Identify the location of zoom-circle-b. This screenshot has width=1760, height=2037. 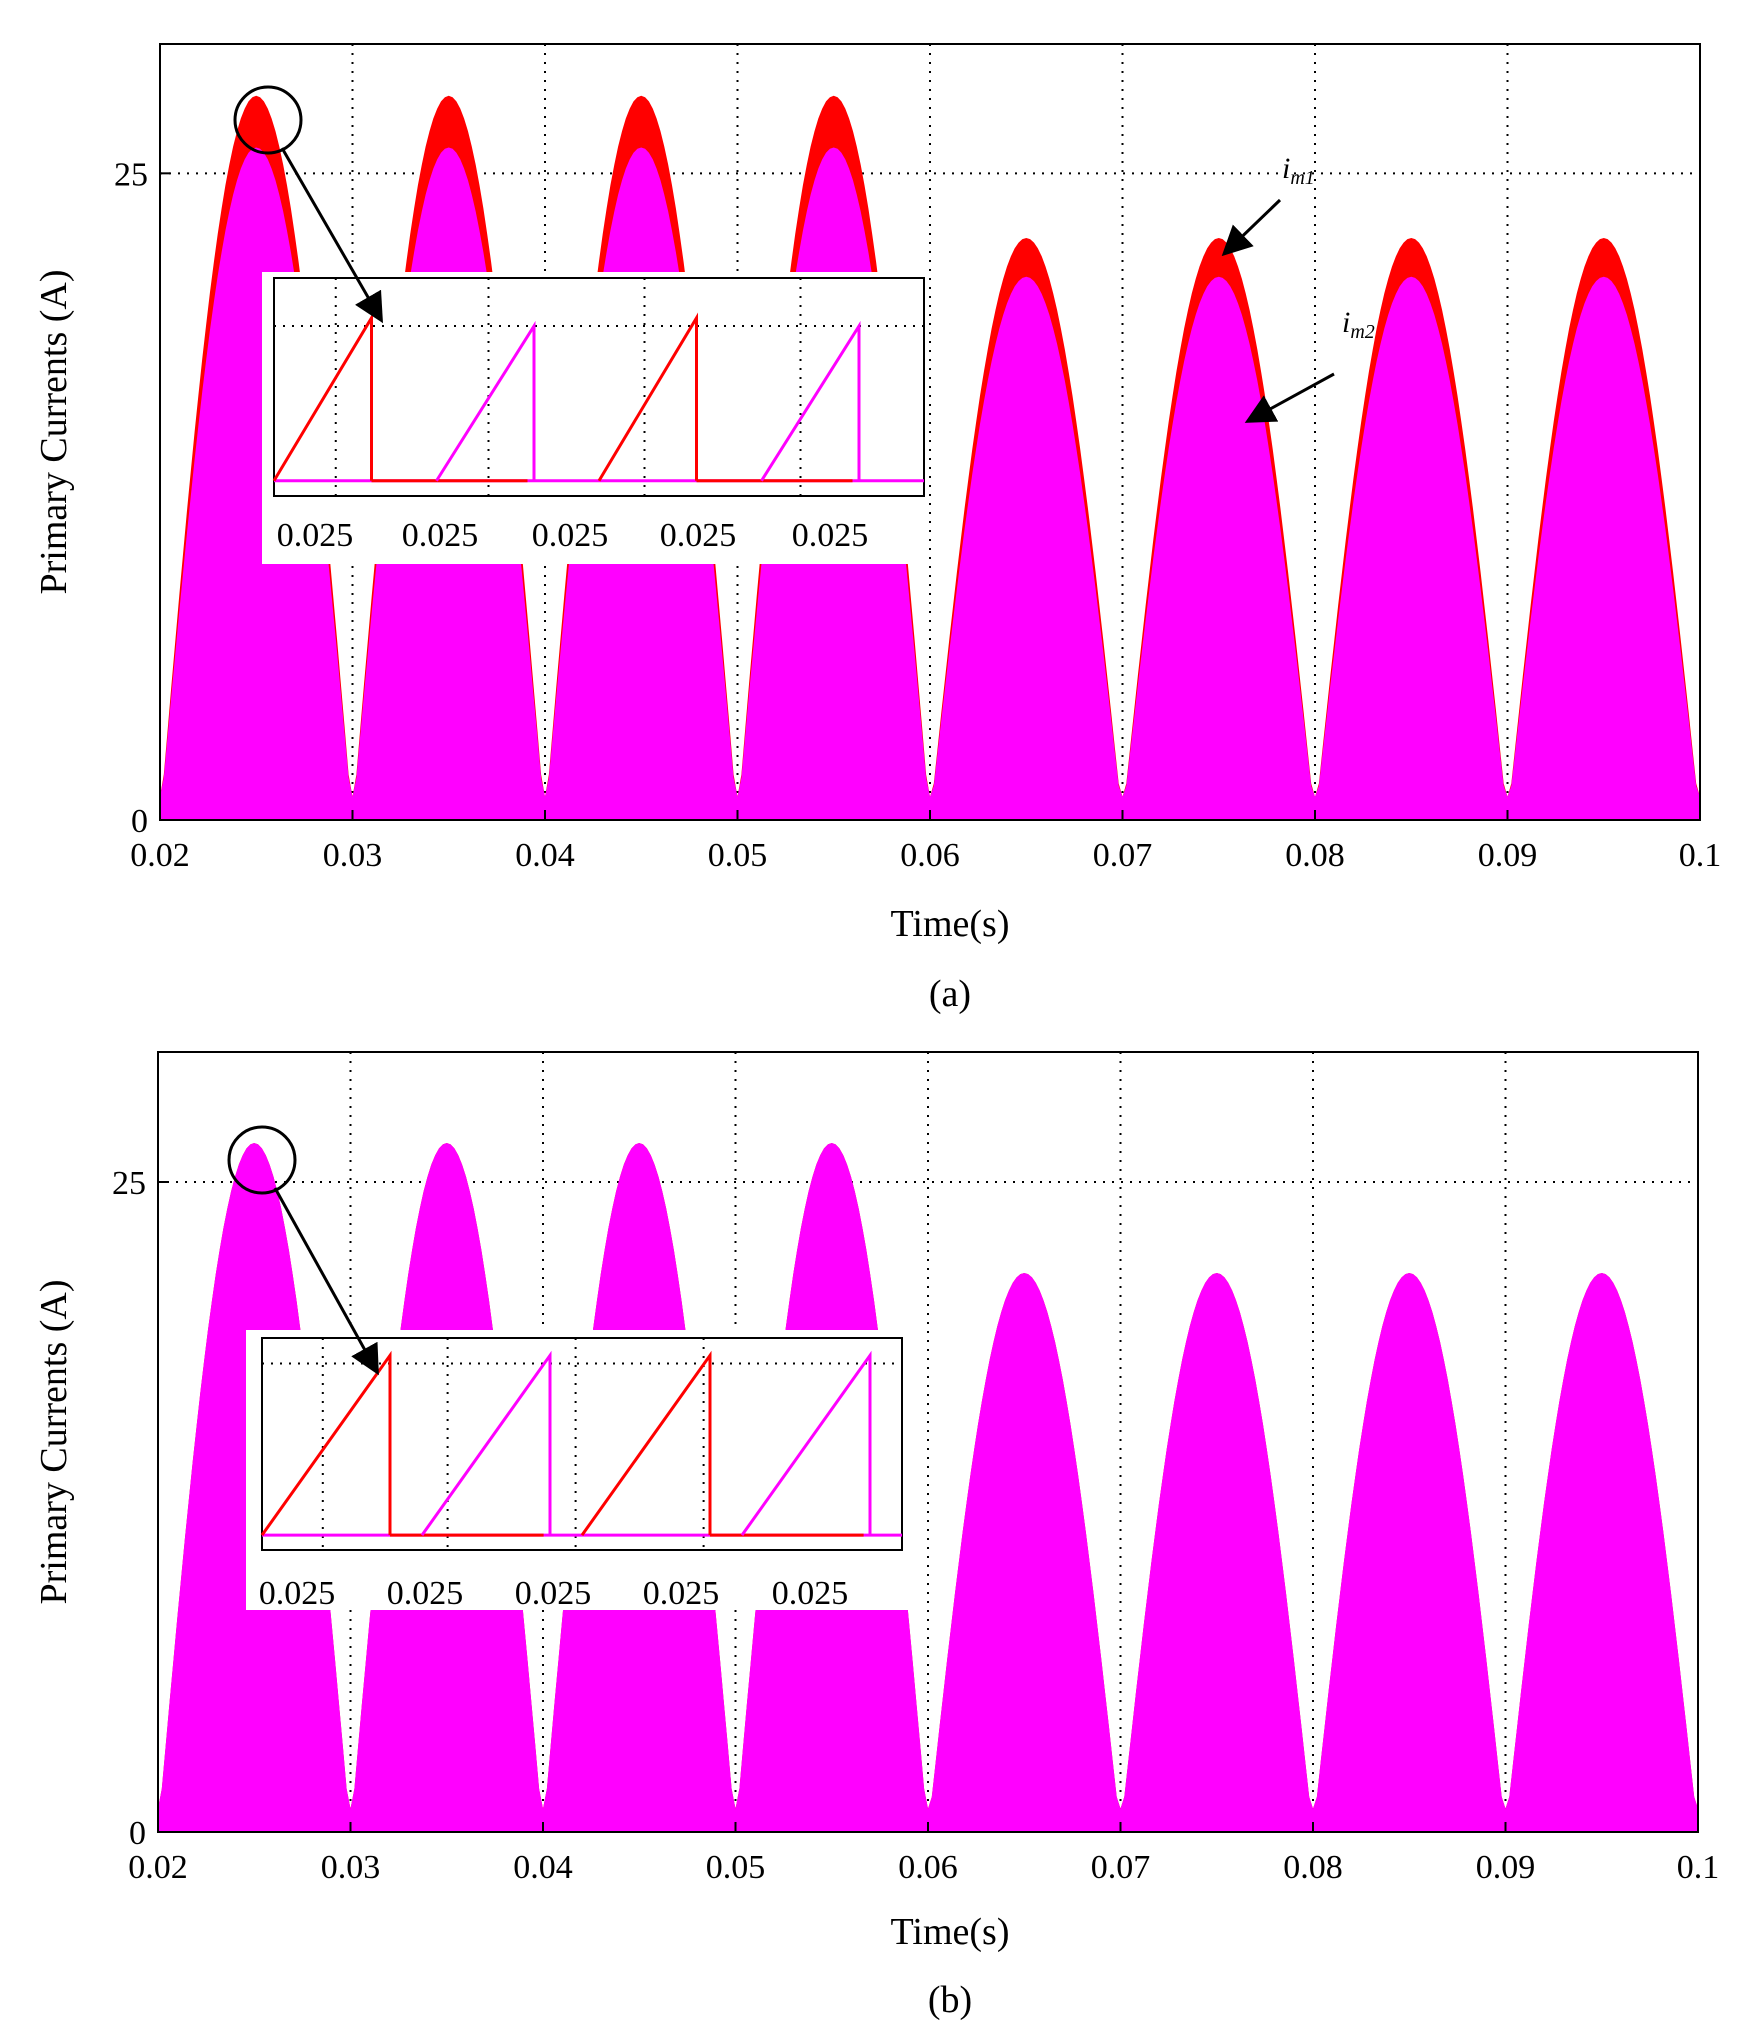
(262, 1160).